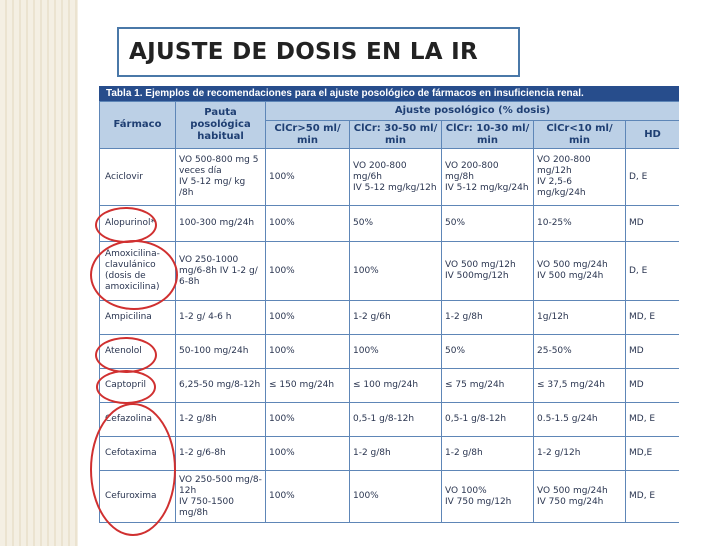 The image size is (728, 546). I want to click on dose-clcr-10-30: VO 200-800 mg/8h IV 5-12 mg/kg/24h, so click(487, 177).